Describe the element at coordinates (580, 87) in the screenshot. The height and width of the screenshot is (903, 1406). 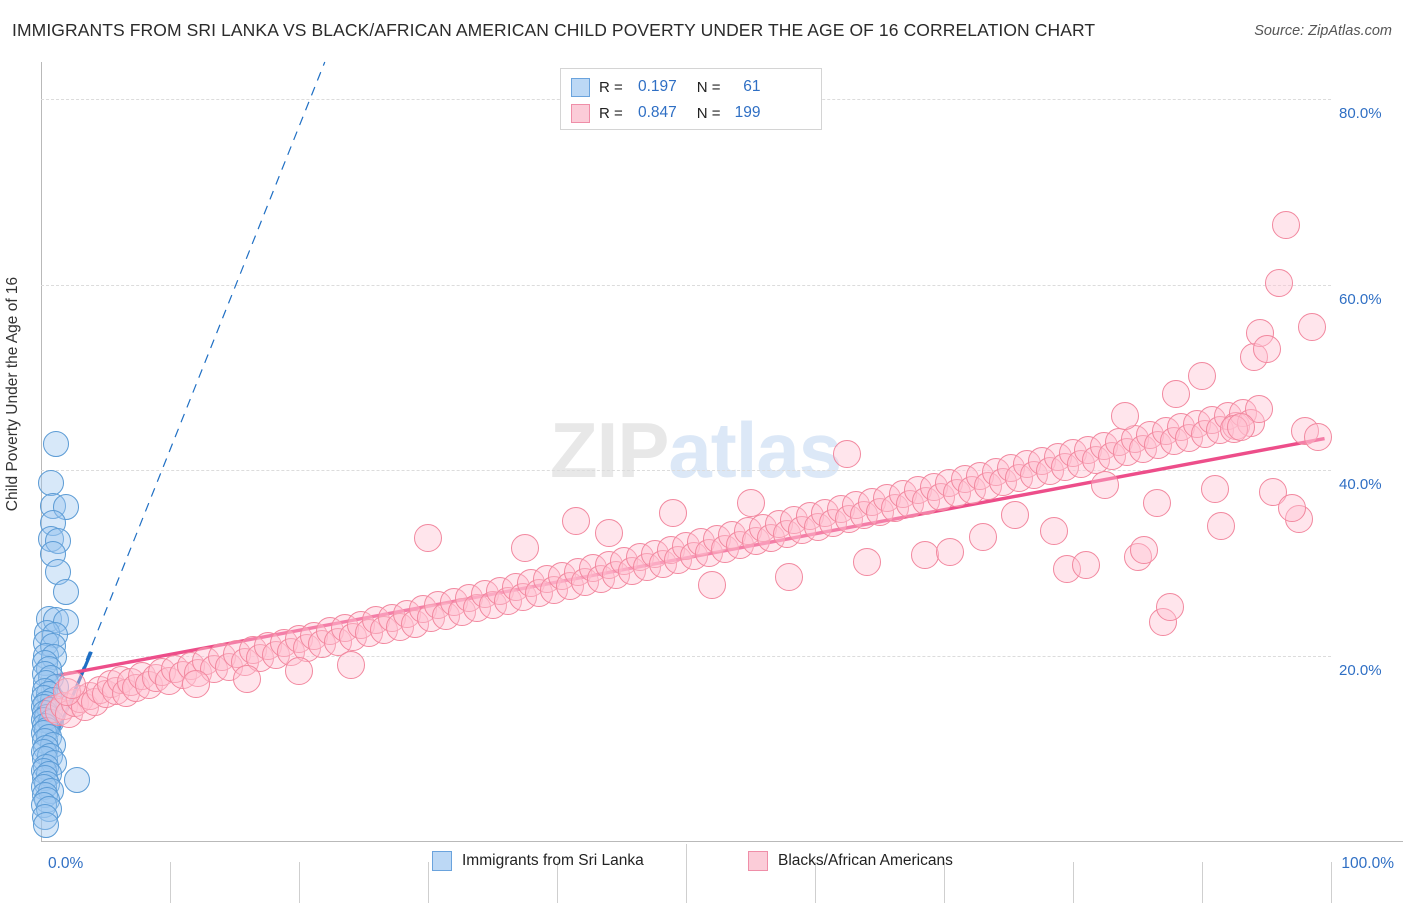
I see `stats-swatch-blue-icon` at that location.